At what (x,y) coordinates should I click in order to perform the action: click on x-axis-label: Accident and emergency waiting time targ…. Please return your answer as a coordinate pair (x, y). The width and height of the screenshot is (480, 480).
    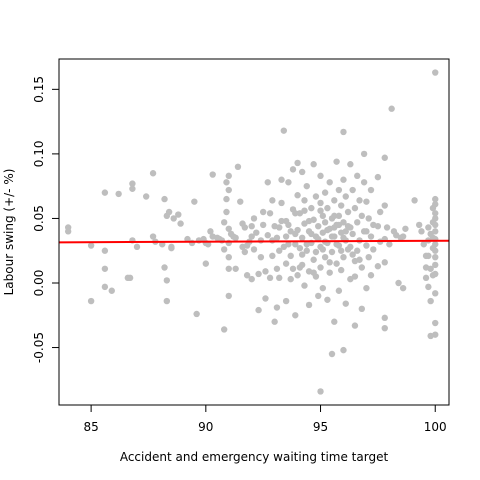
    Looking at the image, I should click on (254, 457).